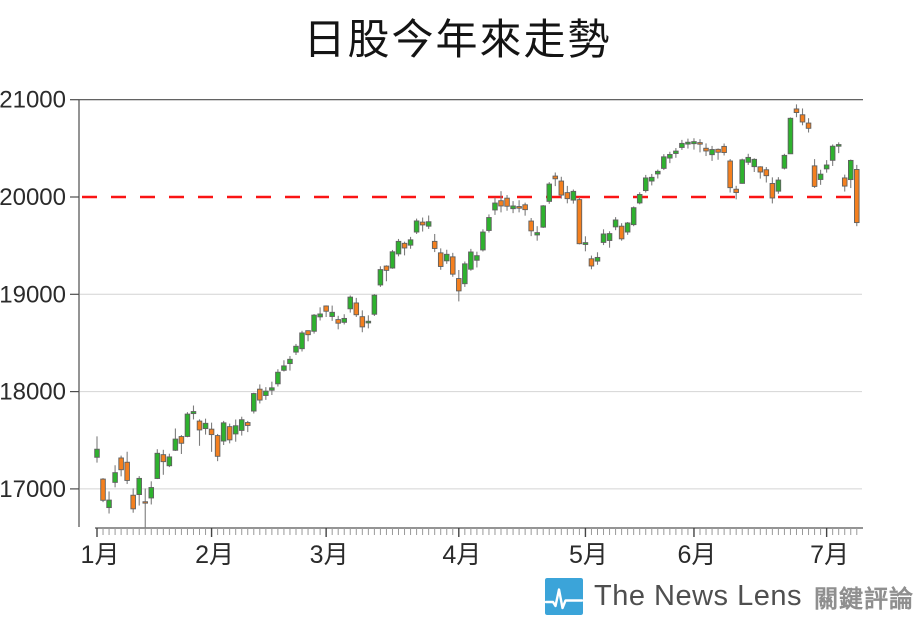 This screenshot has height=617, width=915. Describe the element at coordinates (564, 596) in the screenshot. I see `pulse-icon` at that location.